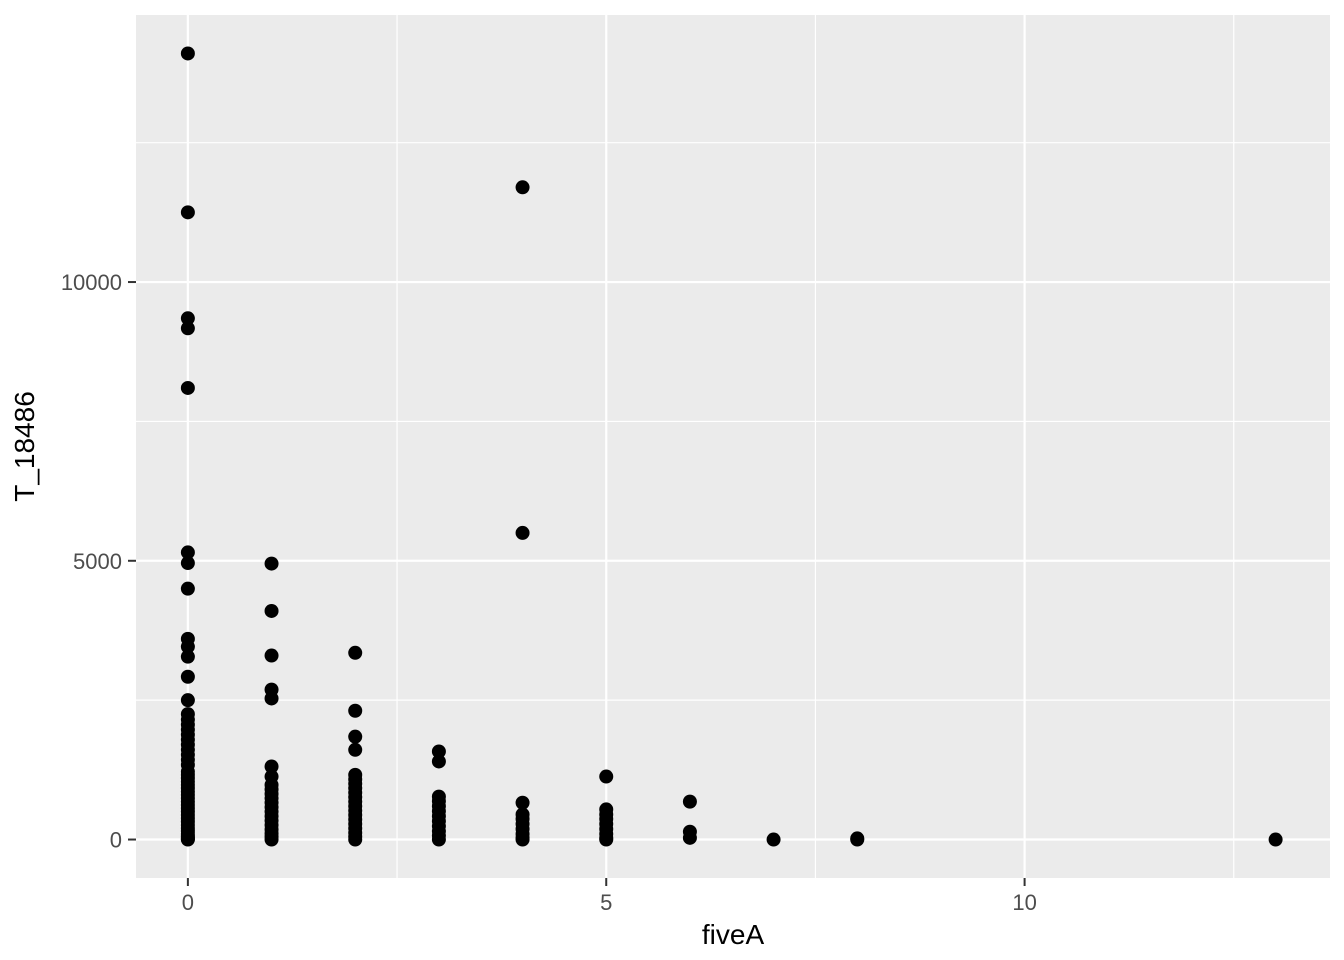 The height and width of the screenshot is (960, 1344). I want to click on x-axis-title: fiveA, so click(733, 934).